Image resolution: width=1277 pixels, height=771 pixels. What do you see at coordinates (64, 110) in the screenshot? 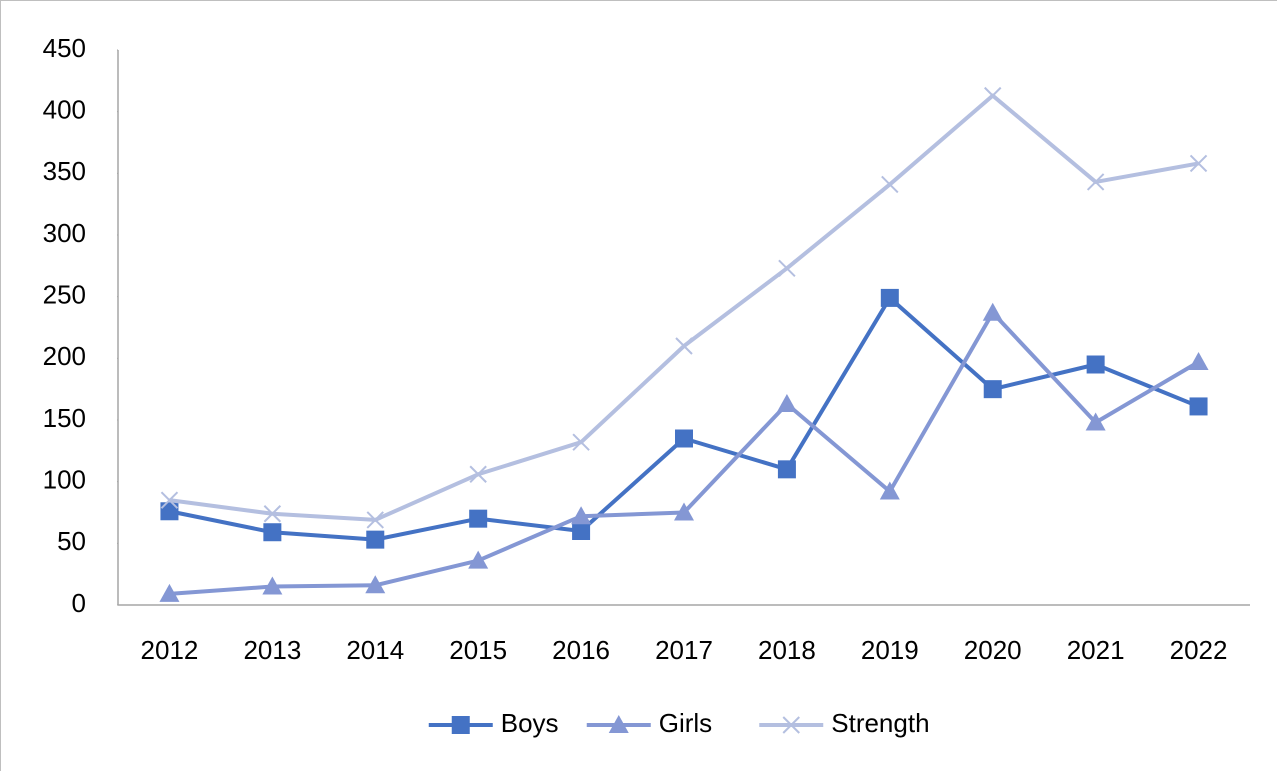
I see `y-tick-label: 400` at bounding box center [64, 110].